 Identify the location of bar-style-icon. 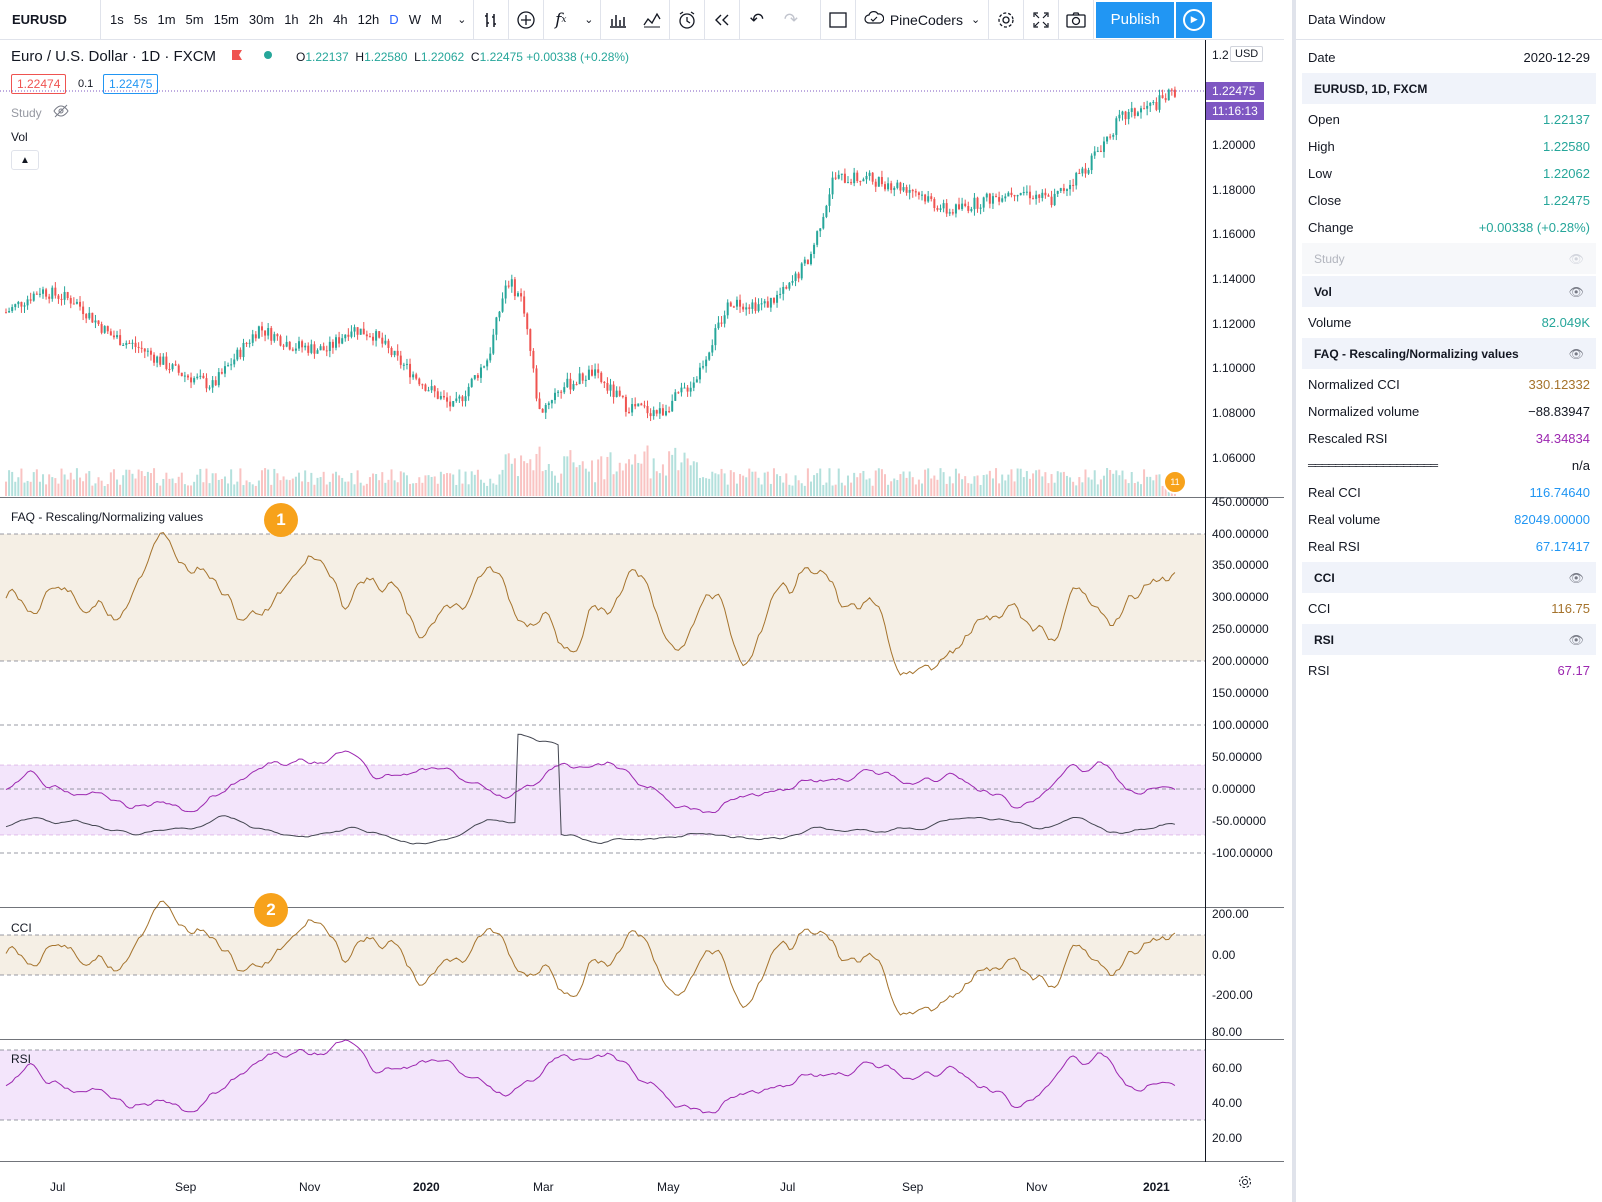
(491, 20).